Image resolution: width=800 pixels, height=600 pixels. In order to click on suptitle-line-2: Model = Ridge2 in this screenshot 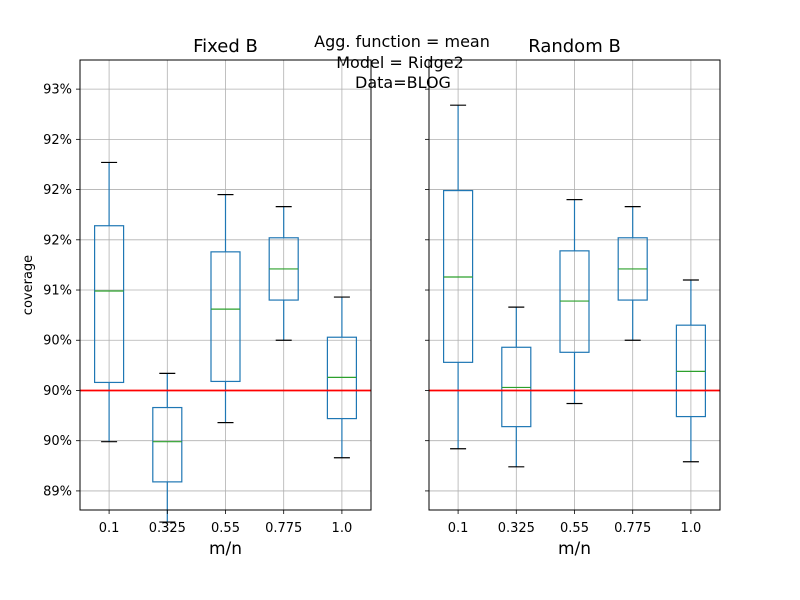, I will do `click(400, 62)`.